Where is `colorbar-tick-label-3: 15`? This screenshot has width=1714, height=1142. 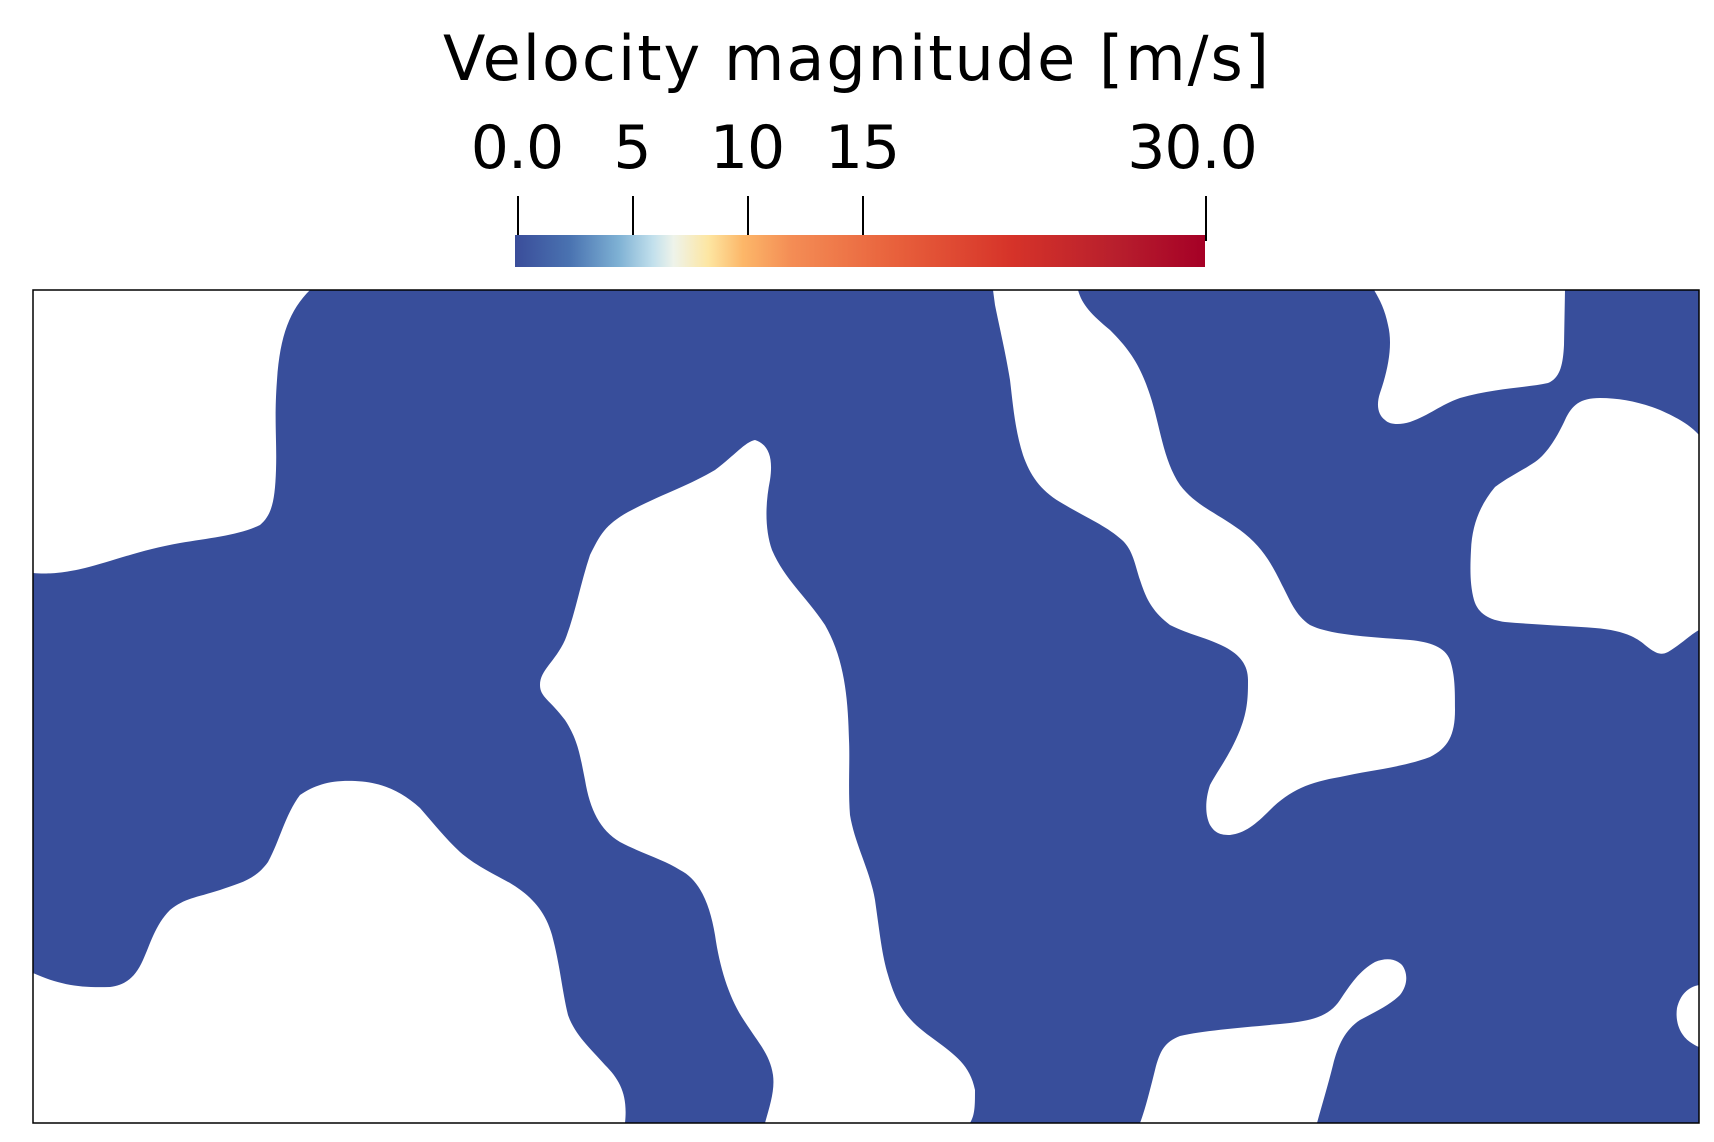
colorbar-tick-label-3: 15 is located at coordinates (862, 148).